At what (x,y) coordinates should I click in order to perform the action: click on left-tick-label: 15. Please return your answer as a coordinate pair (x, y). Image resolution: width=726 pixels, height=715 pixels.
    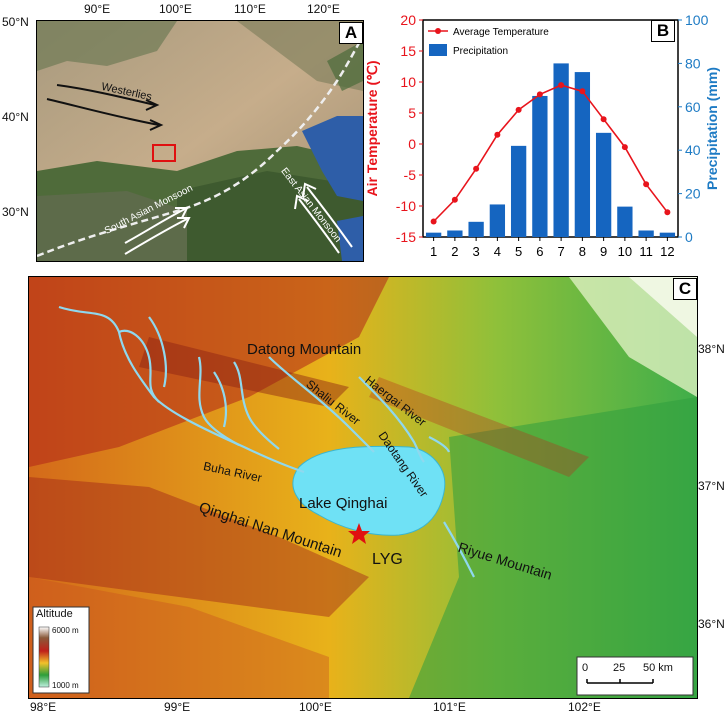
    Looking at the image, I should click on (408, 51).